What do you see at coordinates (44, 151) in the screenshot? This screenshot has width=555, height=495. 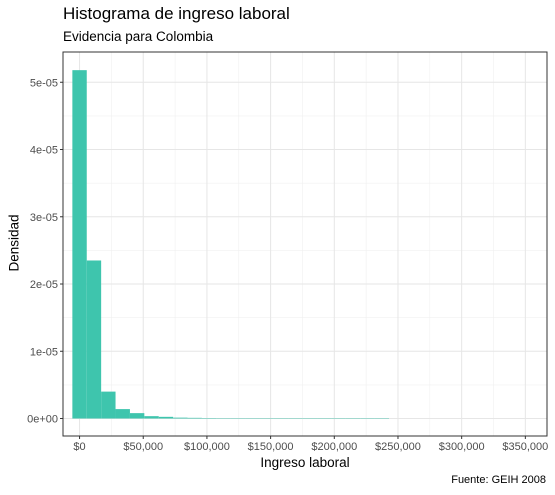 I see `y-tick-label: 4e-05` at bounding box center [44, 151].